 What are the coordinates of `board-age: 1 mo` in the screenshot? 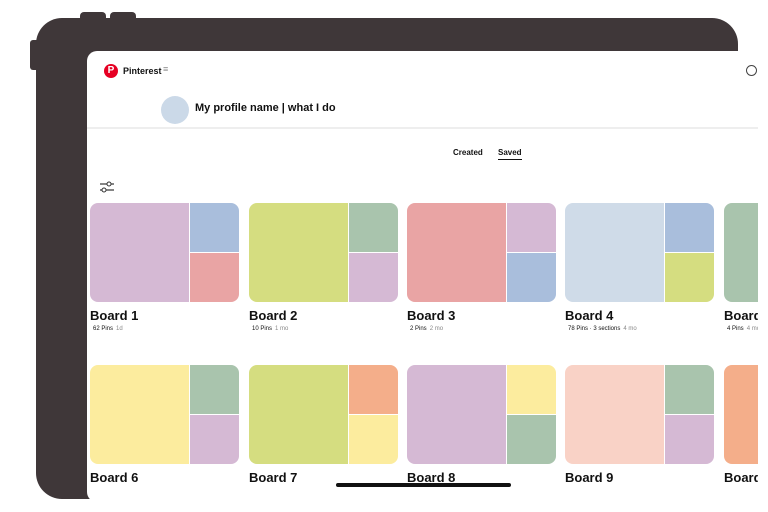 It's located at (282, 329).